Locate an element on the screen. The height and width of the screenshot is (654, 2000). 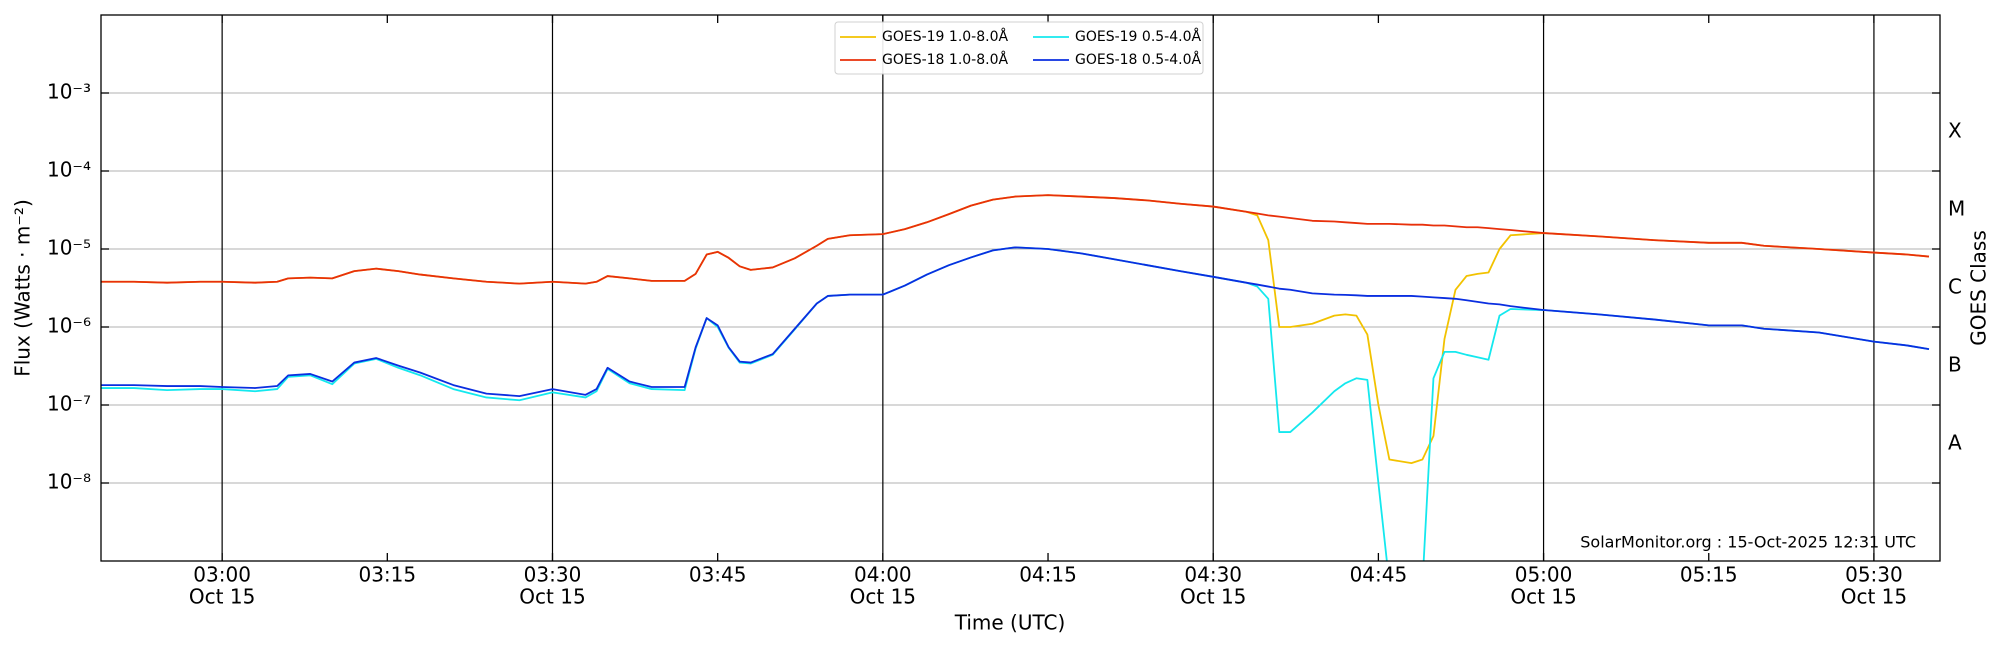
x-tick-label: 03:00 is located at coordinates (222, 575).